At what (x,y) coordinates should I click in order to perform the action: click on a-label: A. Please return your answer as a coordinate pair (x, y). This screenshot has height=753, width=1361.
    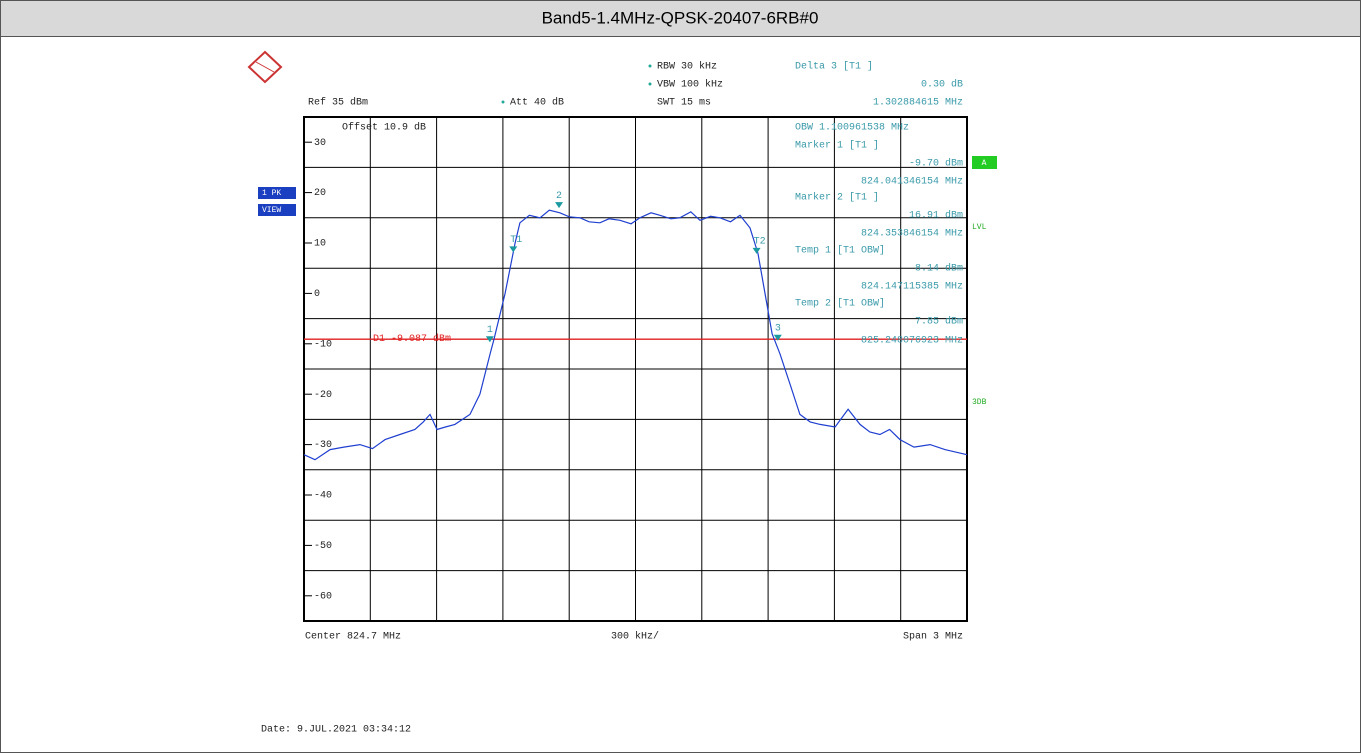
    Looking at the image, I should click on (984, 163).